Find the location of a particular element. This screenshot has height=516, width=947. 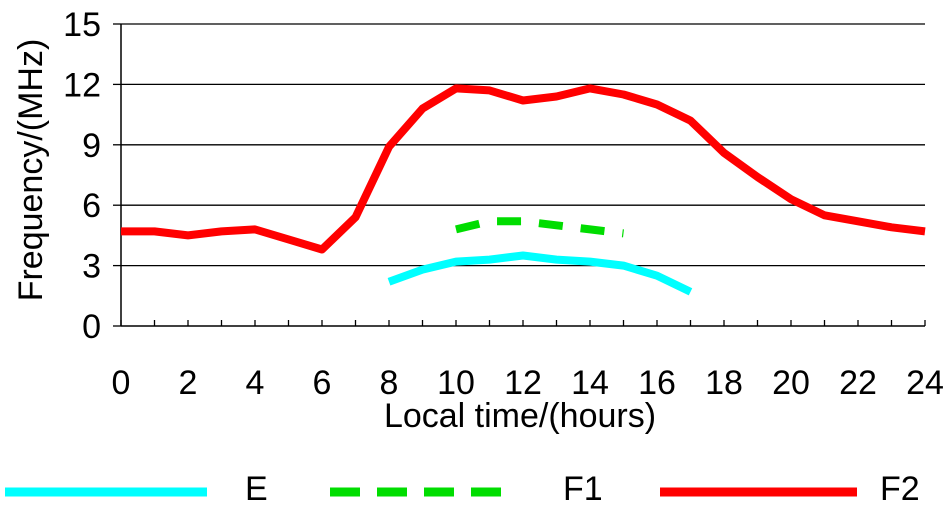

x-tick-label: 22 is located at coordinates (858, 383).